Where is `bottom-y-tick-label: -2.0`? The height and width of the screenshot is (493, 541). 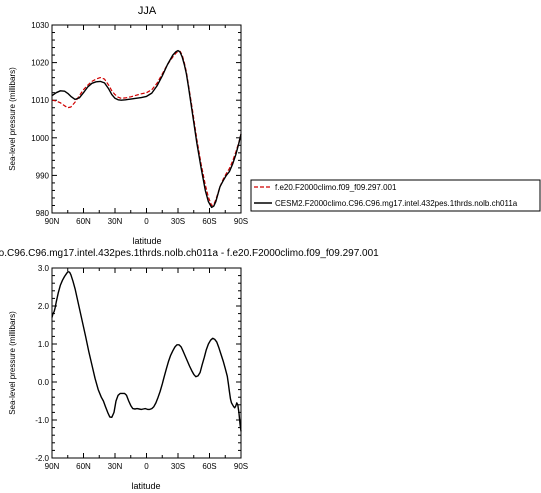 bottom-y-tick-label: -2.0 is located at coordinates (42, 458).